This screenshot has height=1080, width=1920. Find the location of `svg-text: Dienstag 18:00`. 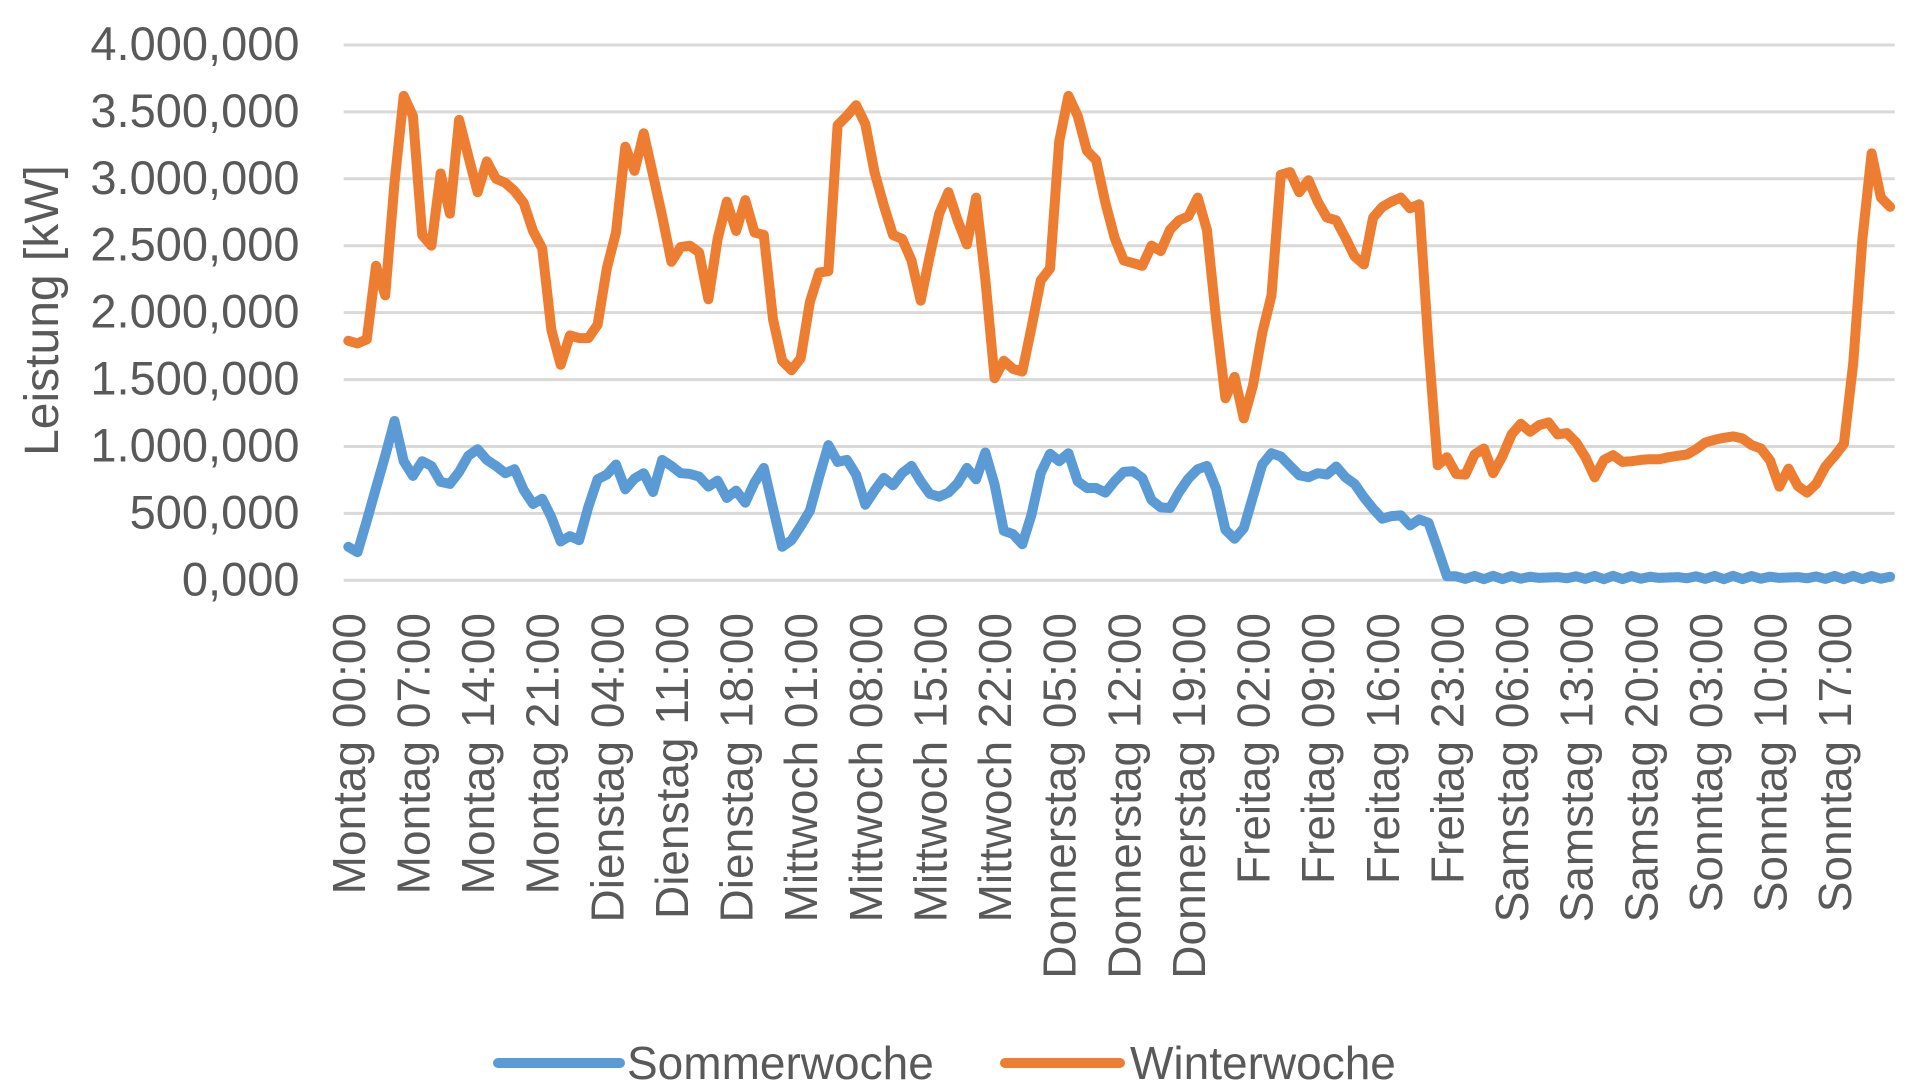

svg-text: Dienstag 18:00 is located at coordinates (737, 767).